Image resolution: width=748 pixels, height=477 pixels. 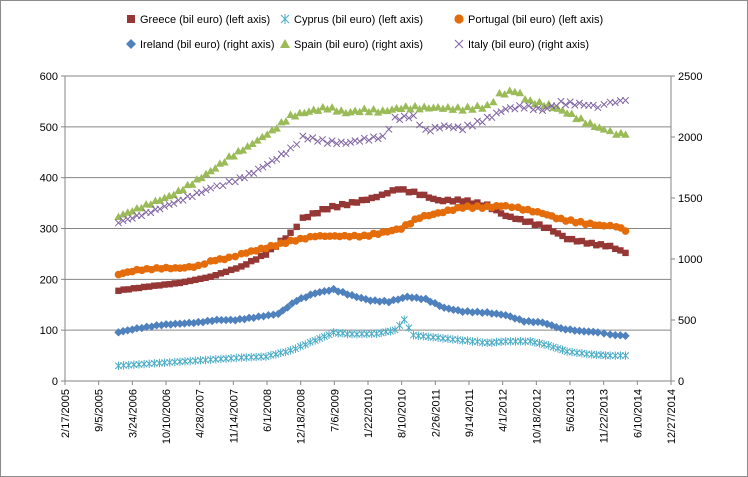 I want to click on left-tick-label: 300, so click(x=49, y=230).